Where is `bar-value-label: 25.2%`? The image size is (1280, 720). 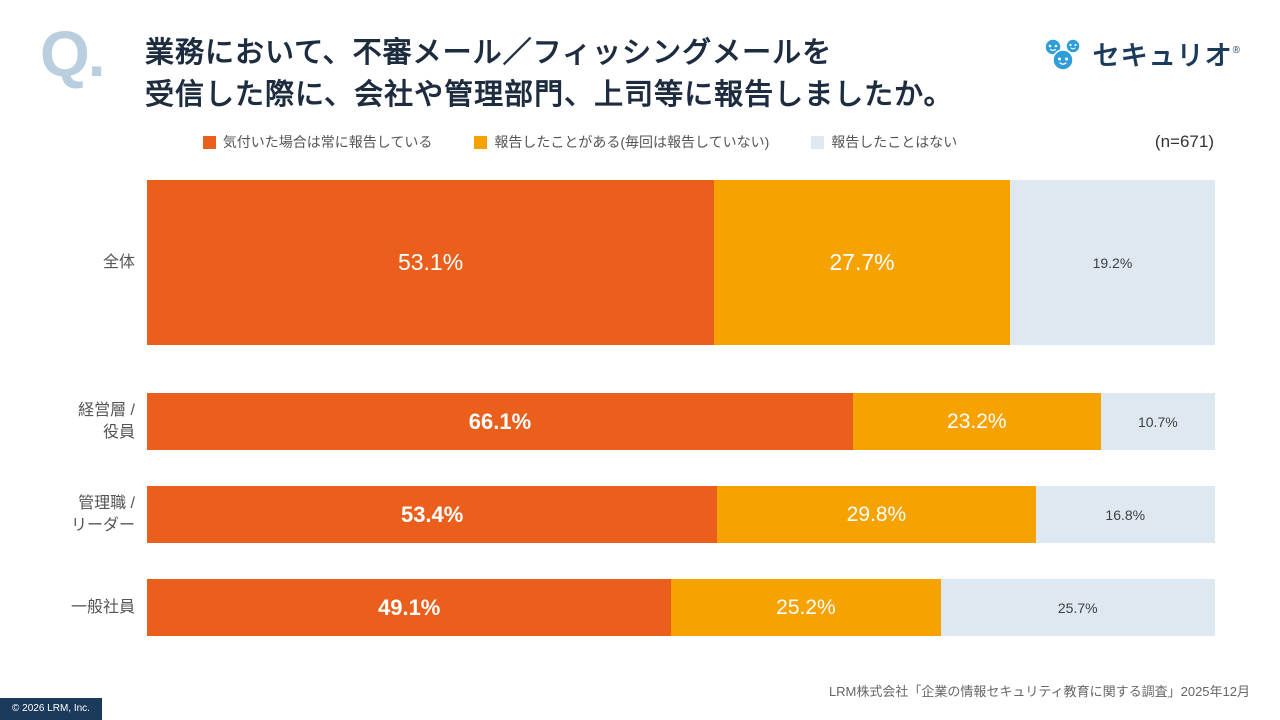 bar-value-label: 25.2% is located at coordinates (806, 607).